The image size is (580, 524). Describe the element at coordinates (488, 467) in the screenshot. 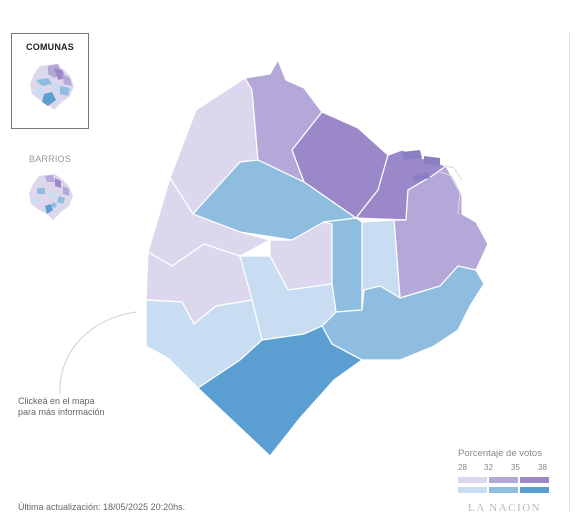

I see `legend-tick: 32` at that location.